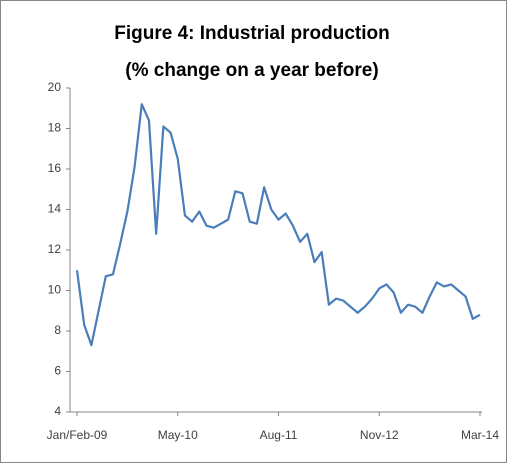  What do you see at coordinates (279, 435) in the screenshot?
I see `x-tick-label: Aug-11` at bounding box center [279, 435].